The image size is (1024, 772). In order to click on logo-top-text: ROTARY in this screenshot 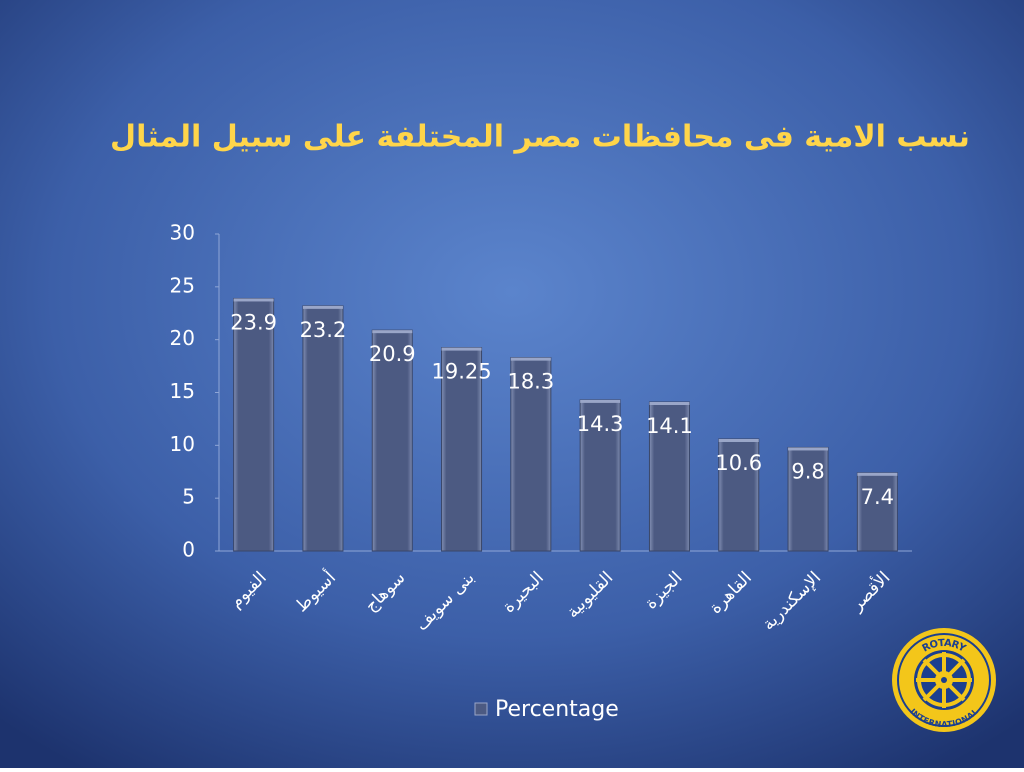, I will do `click(944, 646)`.